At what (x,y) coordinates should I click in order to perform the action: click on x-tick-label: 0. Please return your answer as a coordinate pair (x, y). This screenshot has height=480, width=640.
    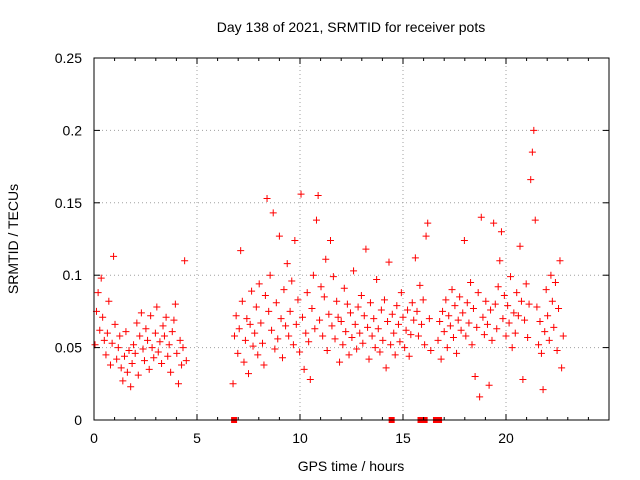
    Looking at the image, I should click on (94, 438).